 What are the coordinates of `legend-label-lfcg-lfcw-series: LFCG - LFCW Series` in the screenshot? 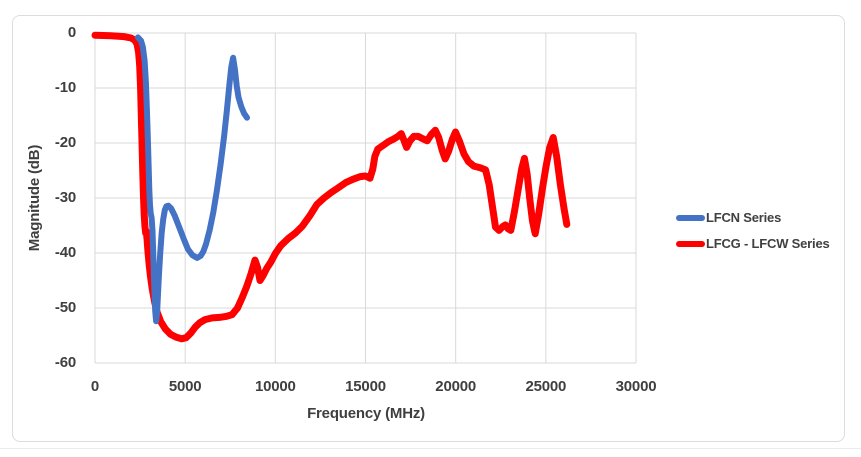 It's located at (768, 243).